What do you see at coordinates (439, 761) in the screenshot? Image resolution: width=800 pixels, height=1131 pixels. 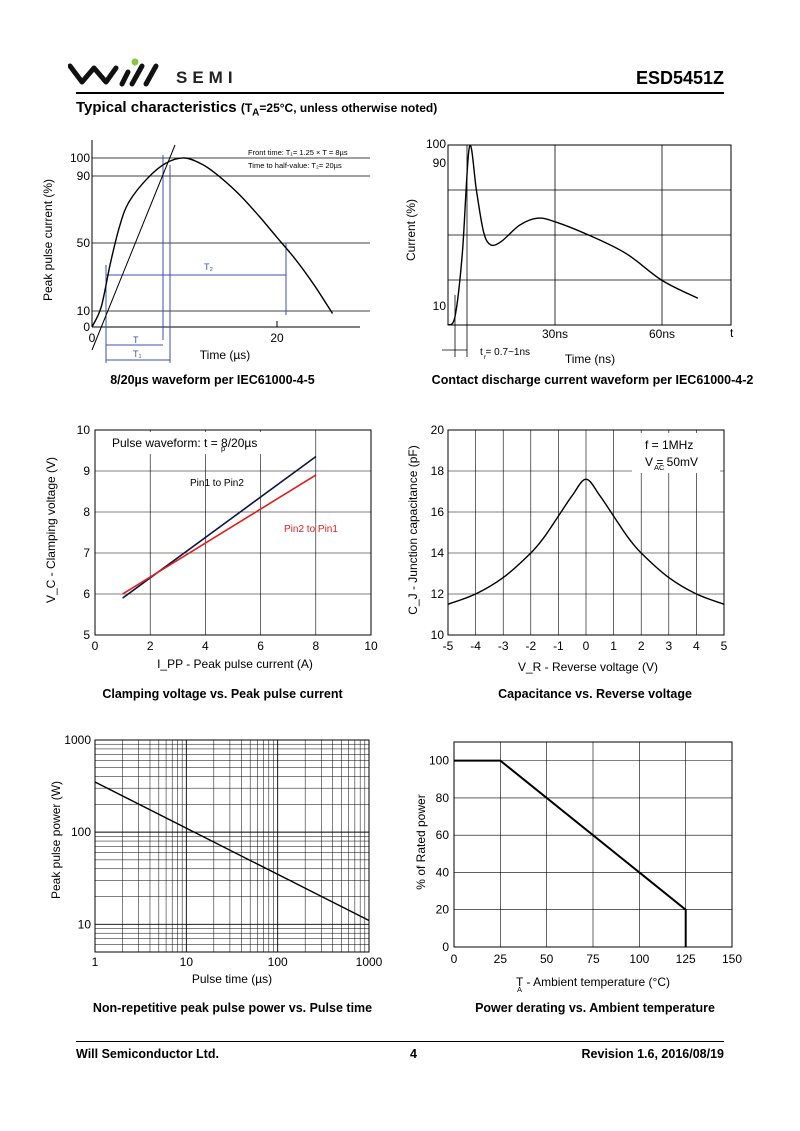 I see `c6-ytick: 100` at bounding box center [439, 761].